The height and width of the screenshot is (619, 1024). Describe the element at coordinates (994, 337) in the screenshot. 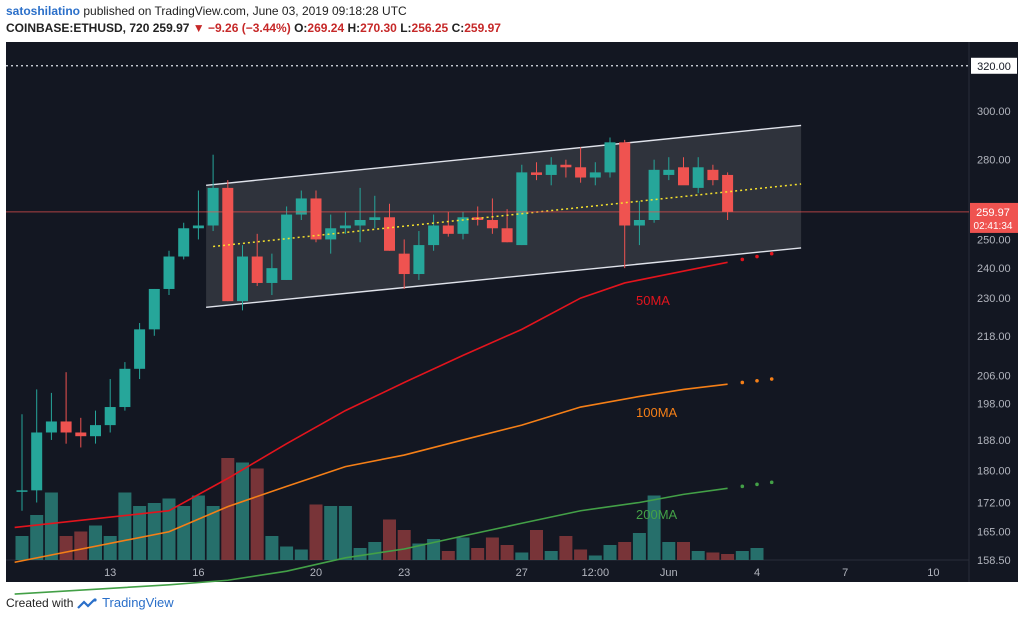

I see `price-tick-label: 218.00` at that location.